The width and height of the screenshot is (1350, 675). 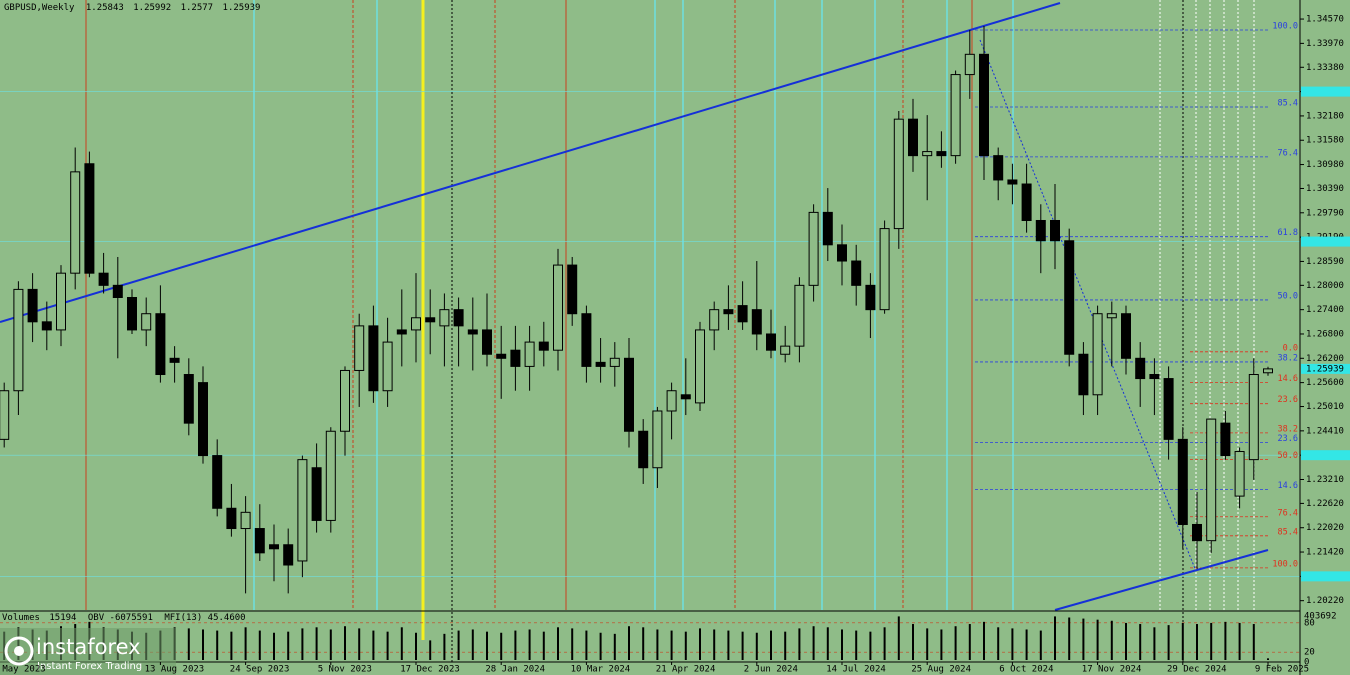 I want to click on y-tick-label: 1.22620, so click(x=1325, y=504).